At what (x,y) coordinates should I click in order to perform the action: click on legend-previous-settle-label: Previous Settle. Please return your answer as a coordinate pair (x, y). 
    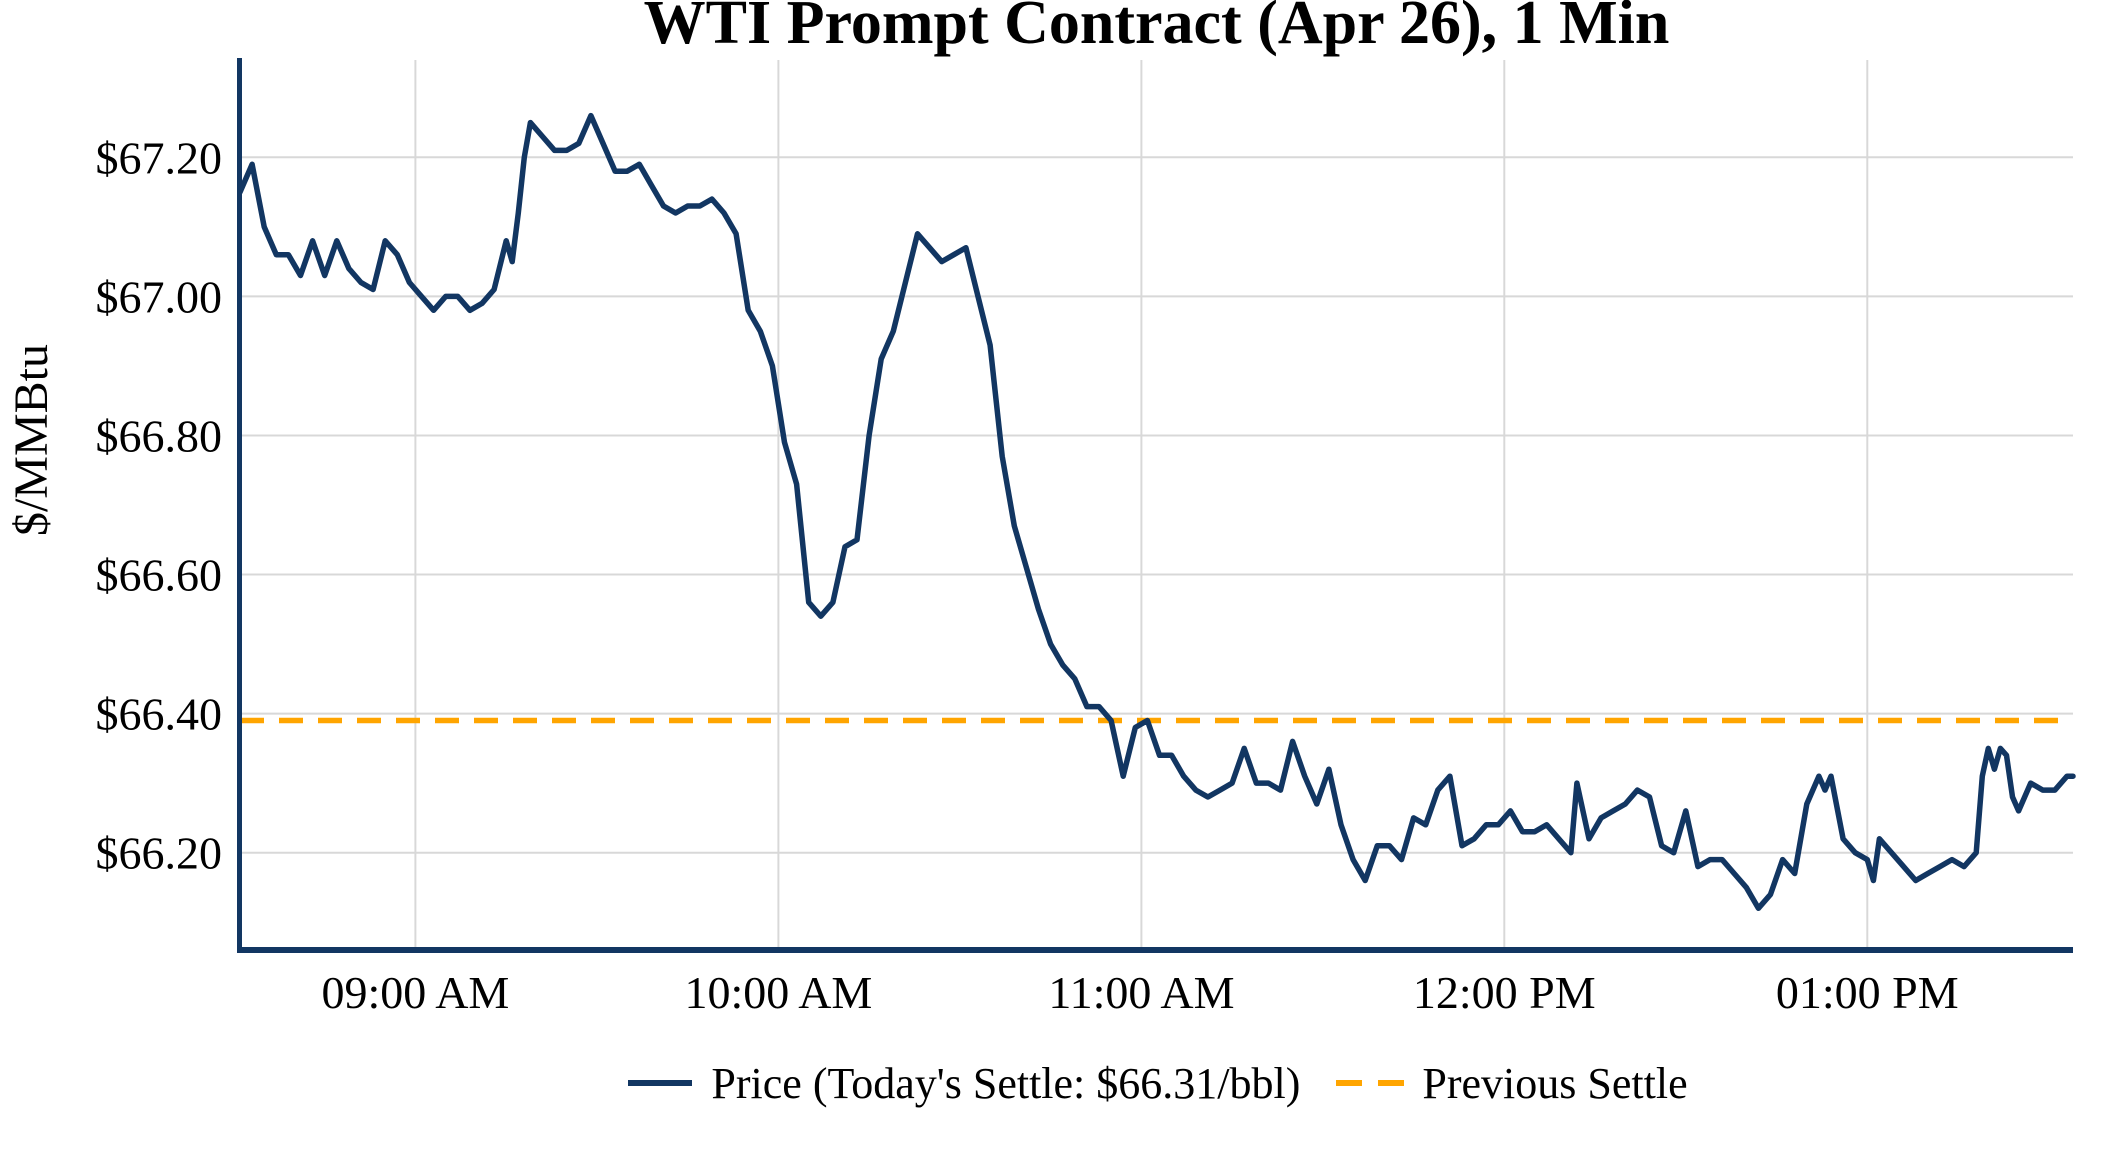
    Looking at the image, I should click on (1555, 1083).